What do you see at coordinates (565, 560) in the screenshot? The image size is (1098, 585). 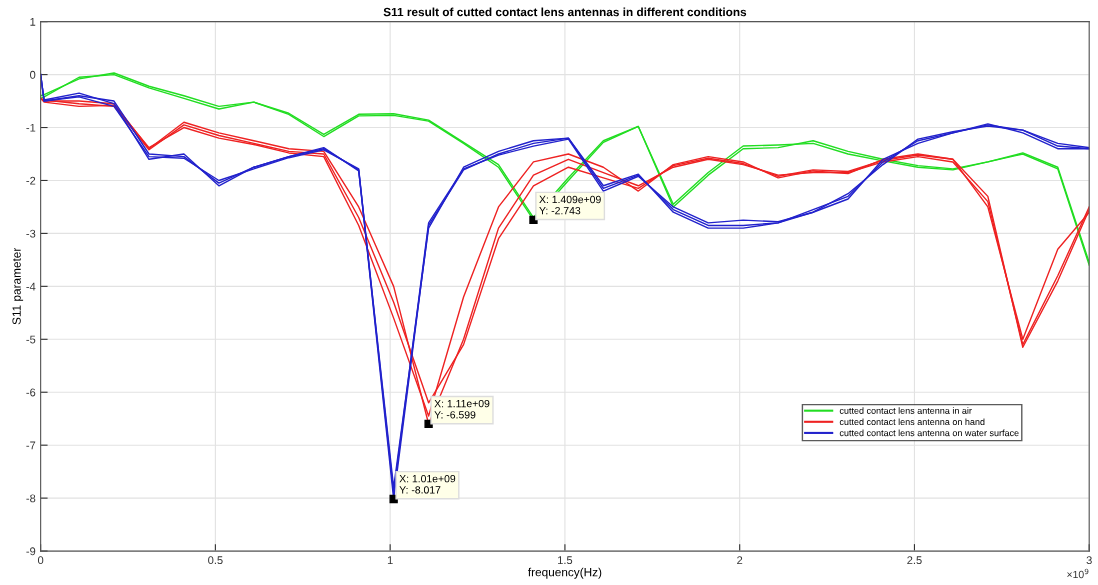 I see `x-tick-label: 1.5` at bounding box center [565, 560].